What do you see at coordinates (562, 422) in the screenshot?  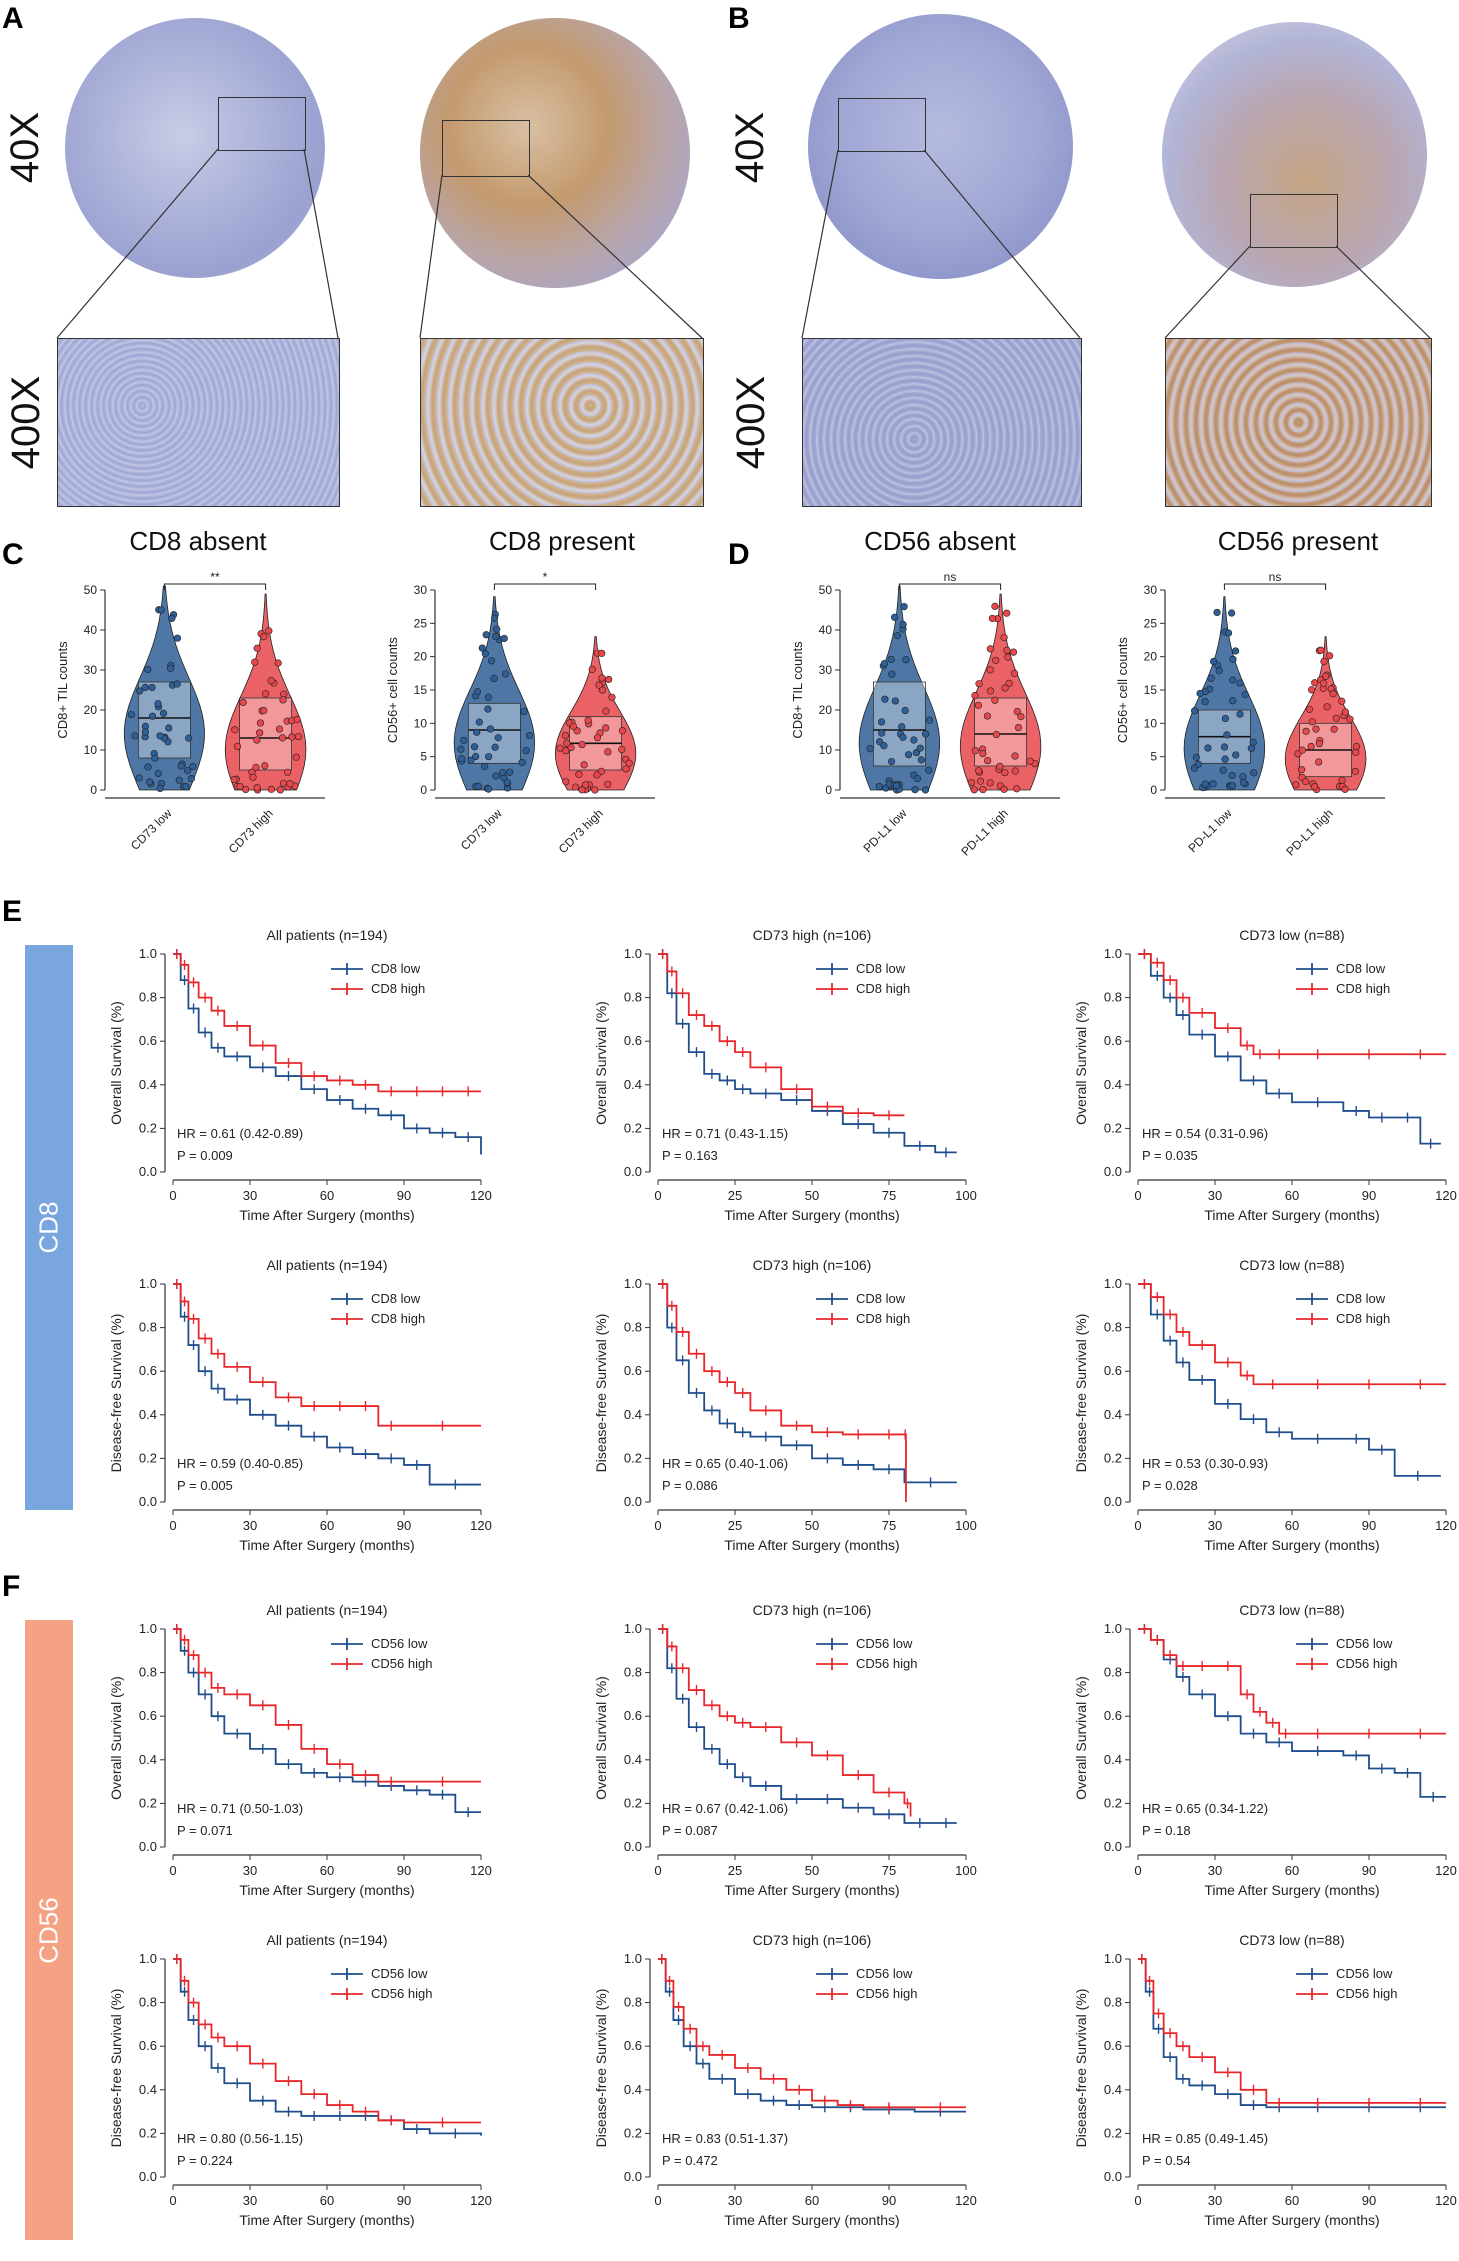 I see `zoom-image-cd8-present` at bounding box center [562, 422].